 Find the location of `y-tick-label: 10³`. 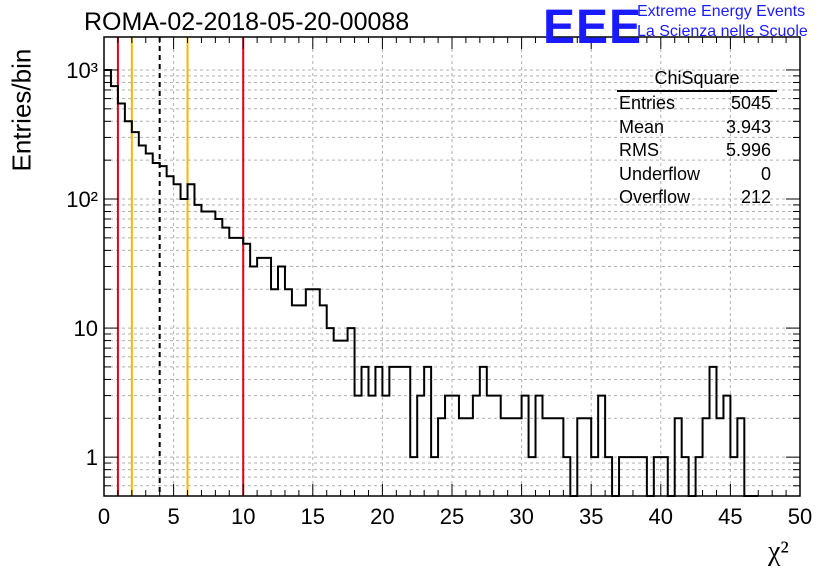

y-tick-label: 10³ is located at coordinates (82, 70).